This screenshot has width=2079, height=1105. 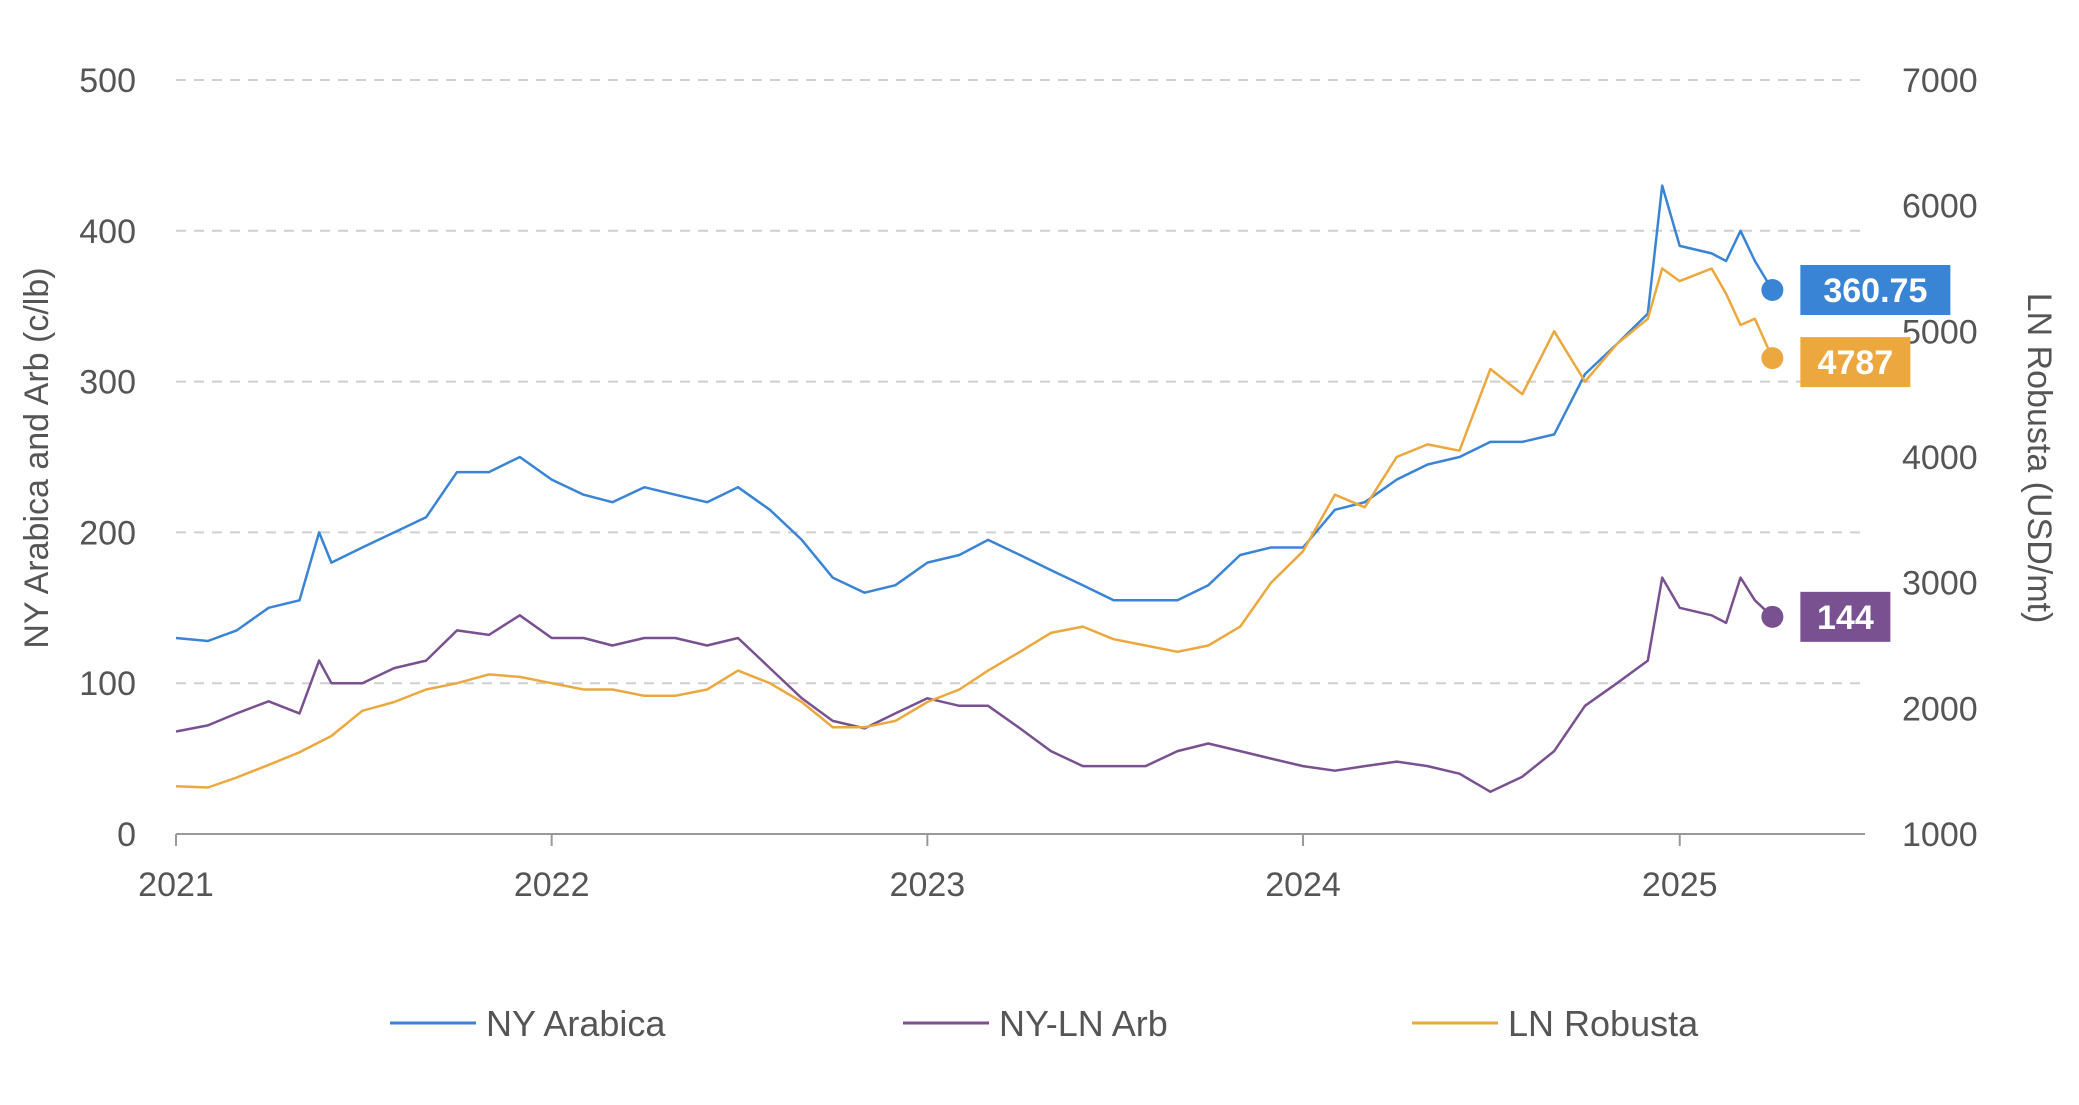 I want to click on y-right-tick-label: 7000, so click(x=1940, y=81).